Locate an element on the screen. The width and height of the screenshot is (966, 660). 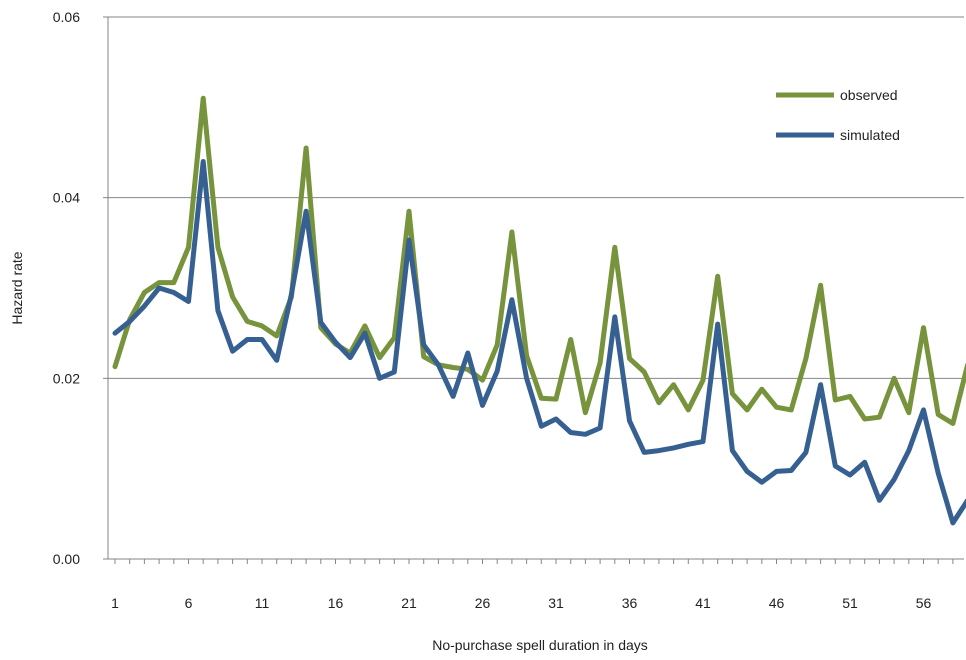
y-tick-label: 0.02 is located at coordinates (66, 378).